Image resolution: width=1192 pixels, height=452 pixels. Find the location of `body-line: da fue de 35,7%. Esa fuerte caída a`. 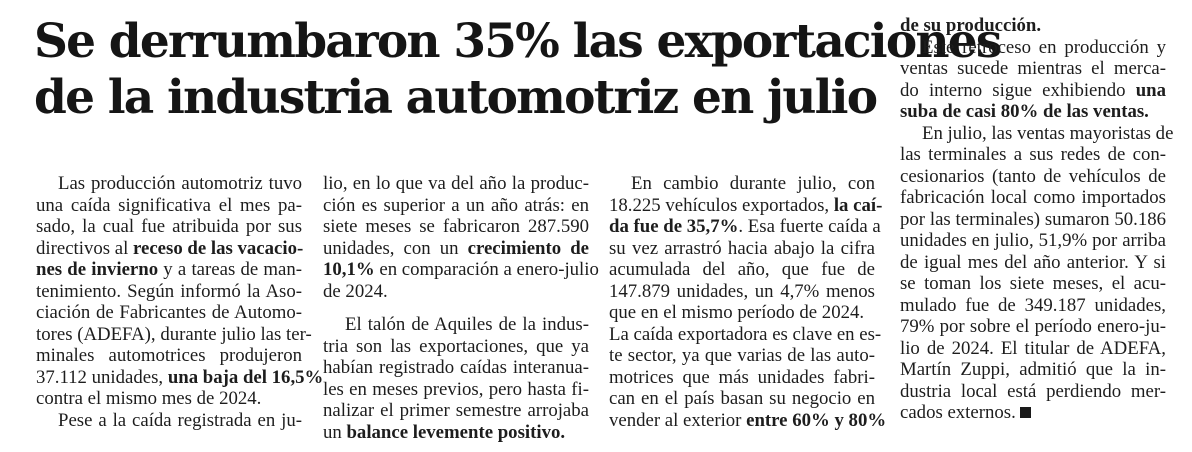

body-line: da fue de 35,7%. Esa fuerte caída a is located at coordinates (745, 226).